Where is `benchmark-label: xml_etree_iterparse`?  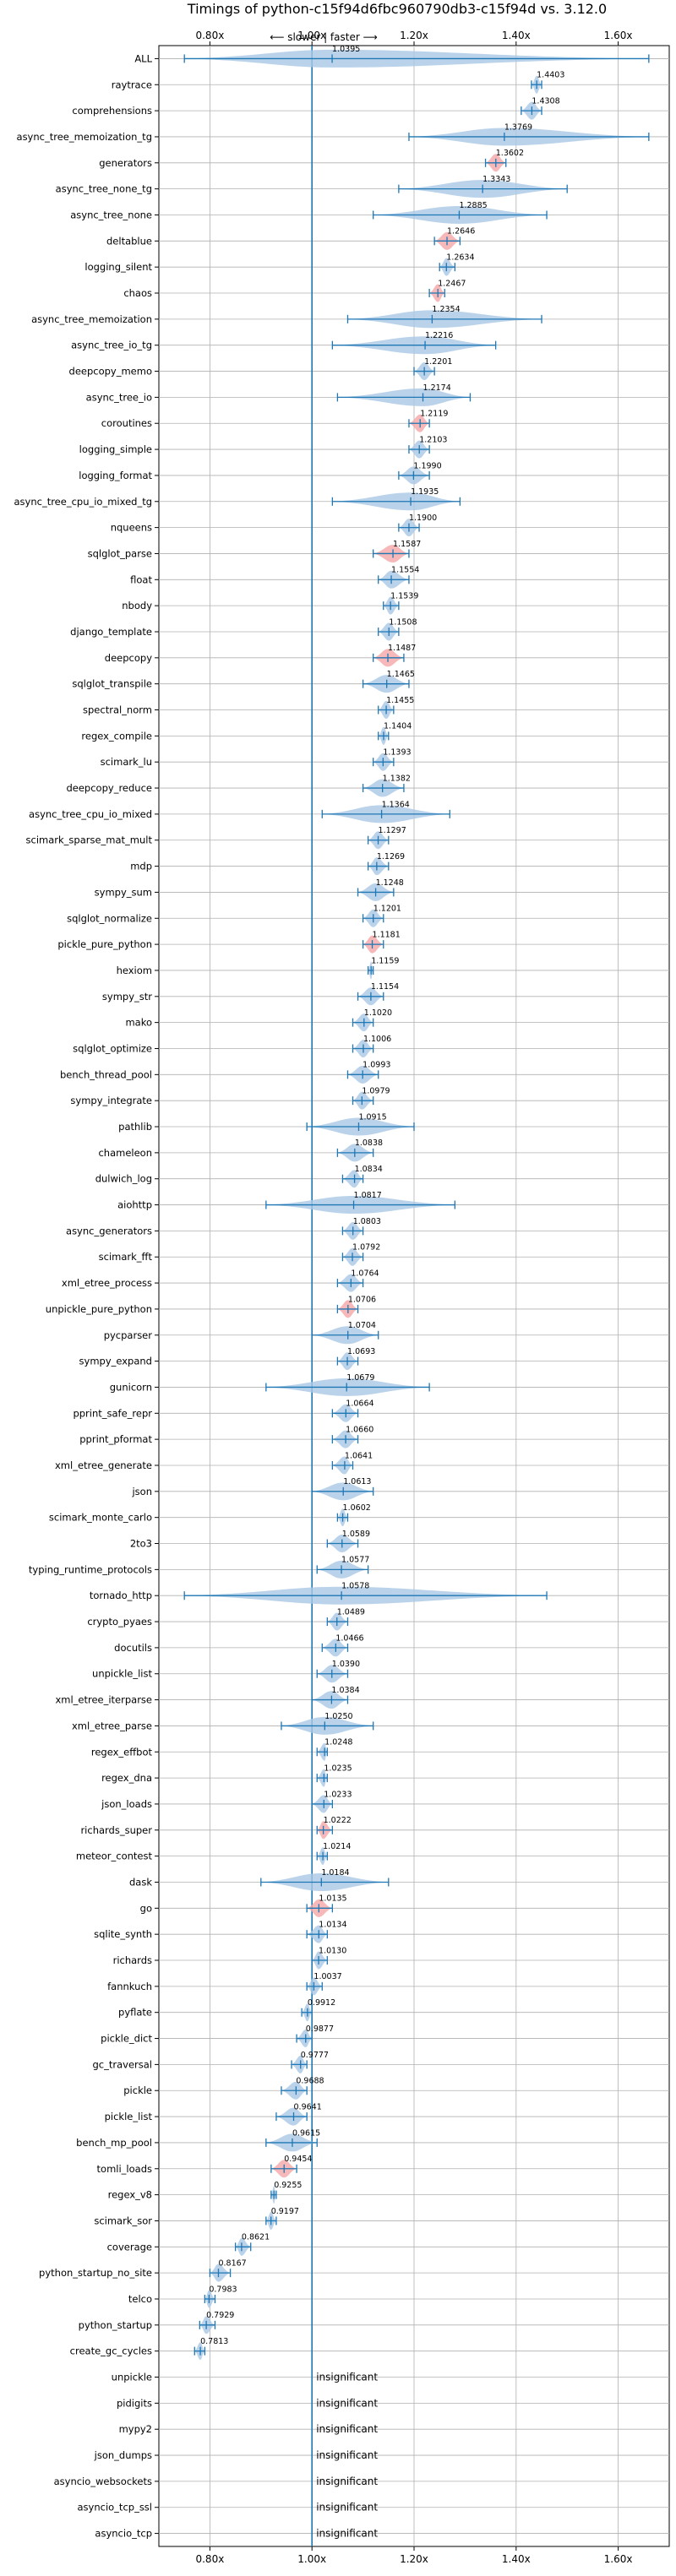
benchmark-label: xml_etree_iterparse is located at coordinates (103, 1700).